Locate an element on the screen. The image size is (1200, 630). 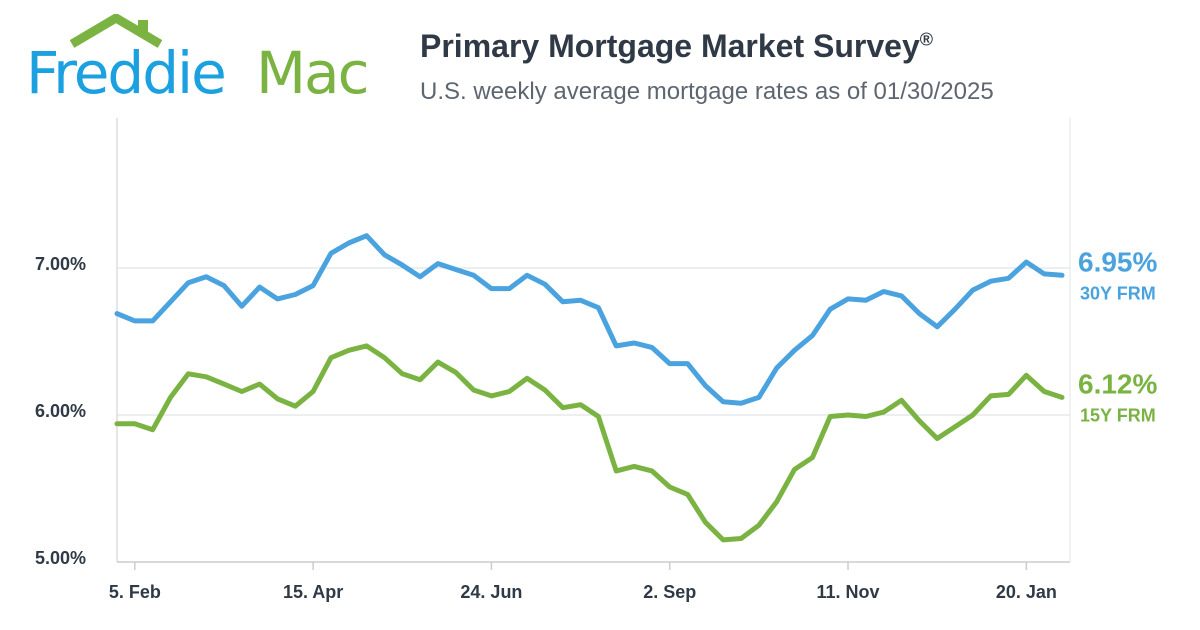
registered-mark: ® is located at coordinates (926, 39).